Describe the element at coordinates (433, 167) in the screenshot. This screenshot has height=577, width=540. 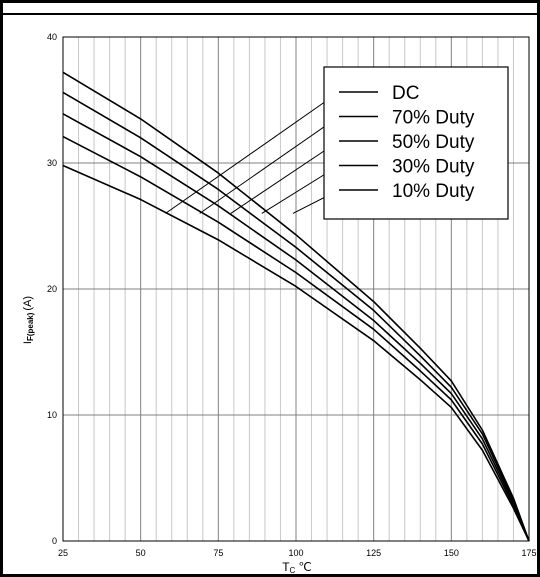
I see `legend-label: 30% Duty` at that location.